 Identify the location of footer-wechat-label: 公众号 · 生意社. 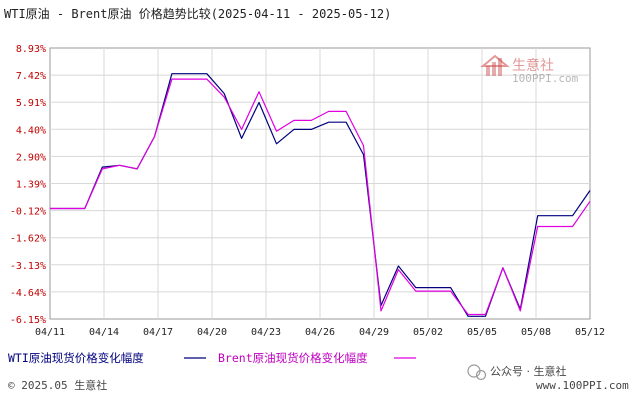
(528, 371).